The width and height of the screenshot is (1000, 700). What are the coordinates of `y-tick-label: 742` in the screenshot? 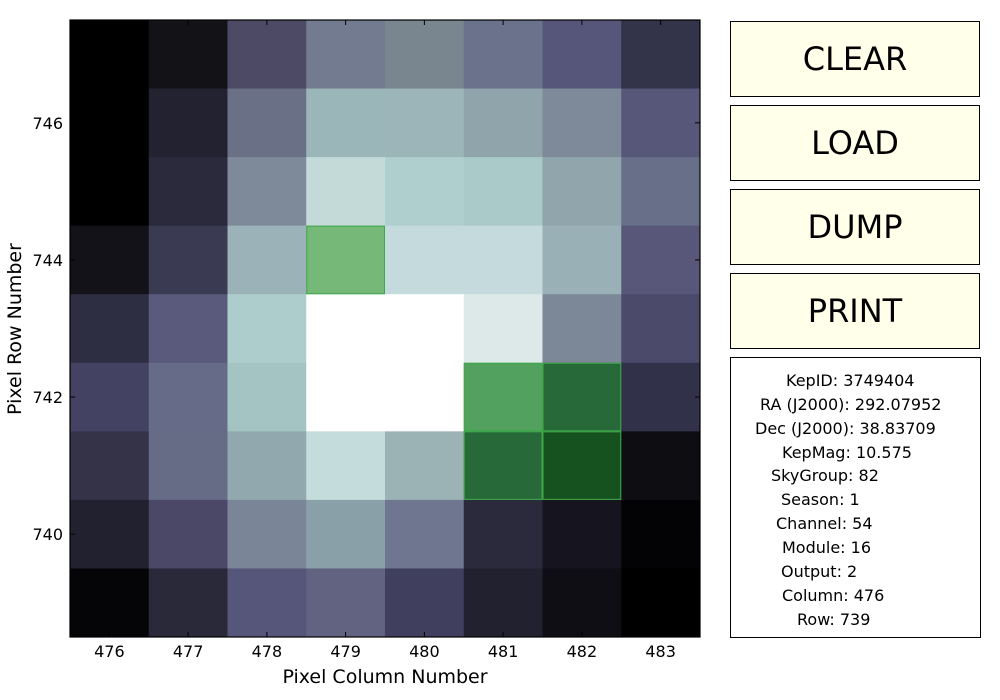 It's located at (47, 397).